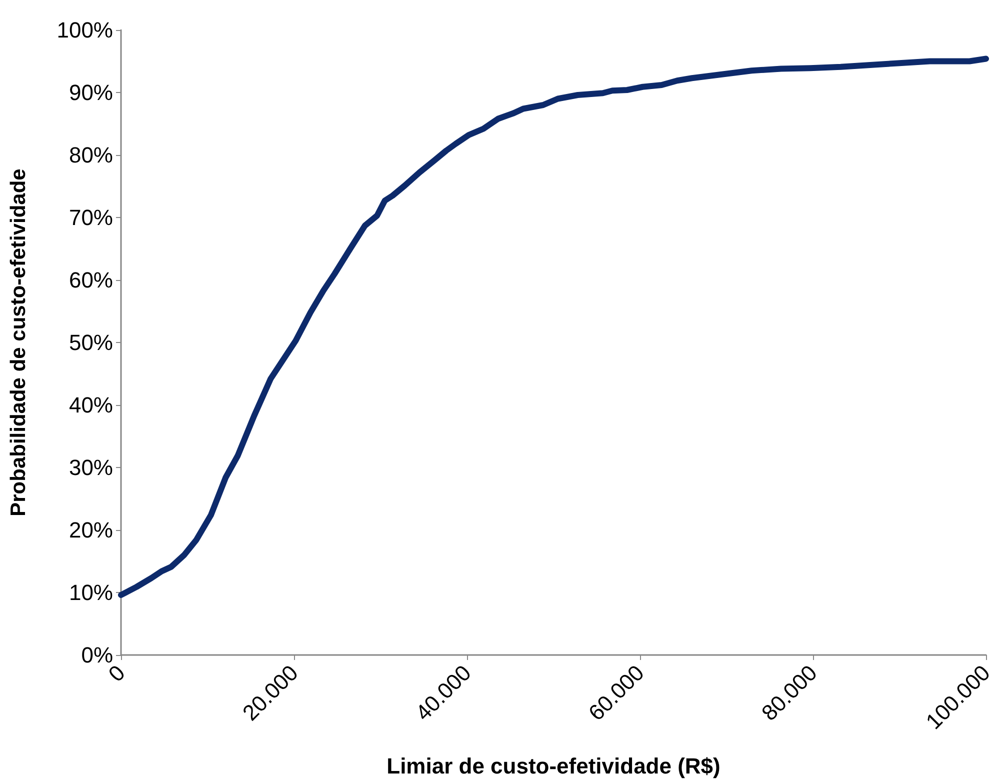 This screenshot has height=782, width=1000. I want to click on y-tick-label: 60%, so click(90, 280).